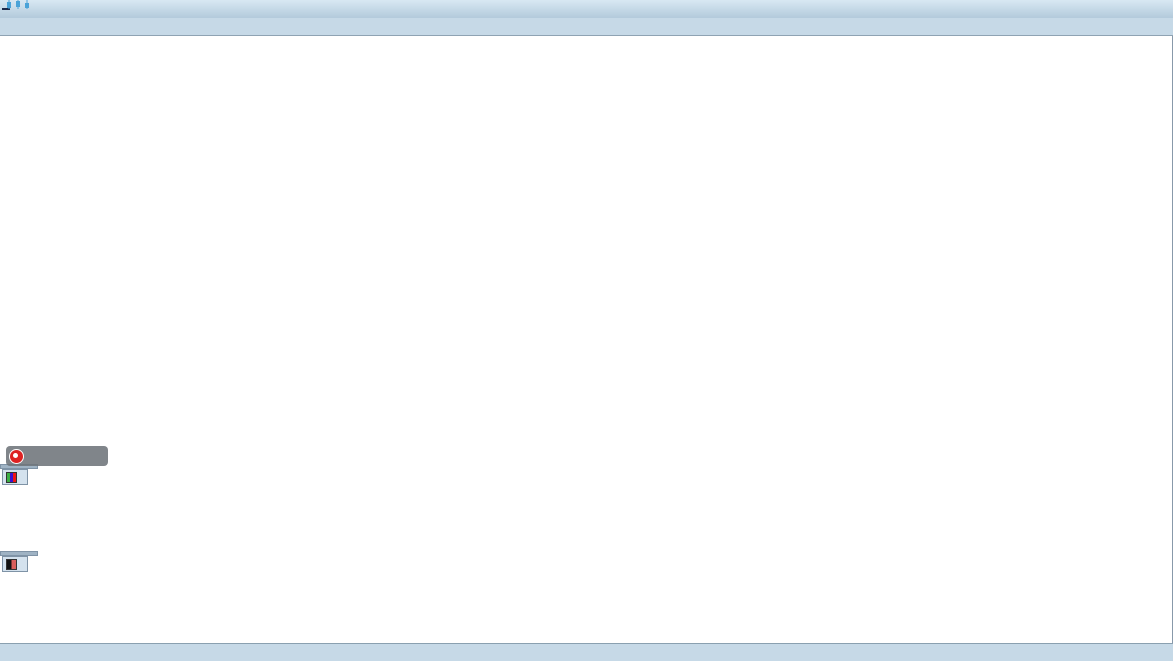  I want to click on mini-candles-icon, so click(18, 4).